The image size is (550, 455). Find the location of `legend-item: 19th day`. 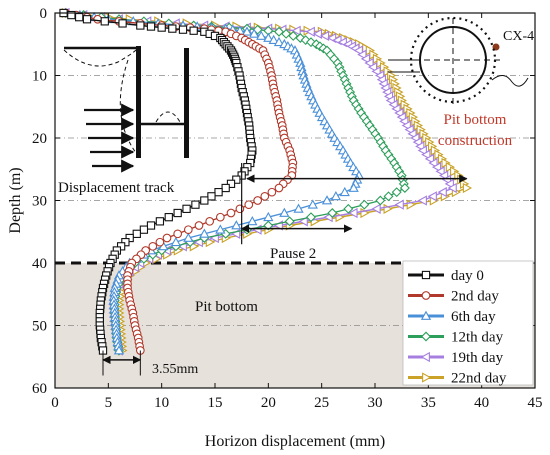

legend-item: 19th day is located at coordinates (456, 358).